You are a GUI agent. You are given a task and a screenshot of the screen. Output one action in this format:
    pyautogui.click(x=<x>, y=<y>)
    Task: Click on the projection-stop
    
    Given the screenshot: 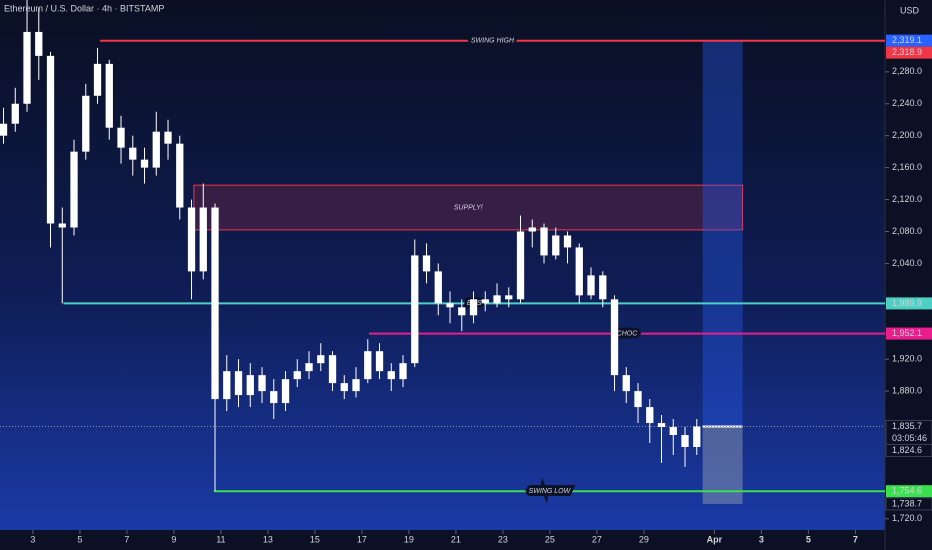 What is the action you would take?
    pyautogui.click(x=722, y=465)
    